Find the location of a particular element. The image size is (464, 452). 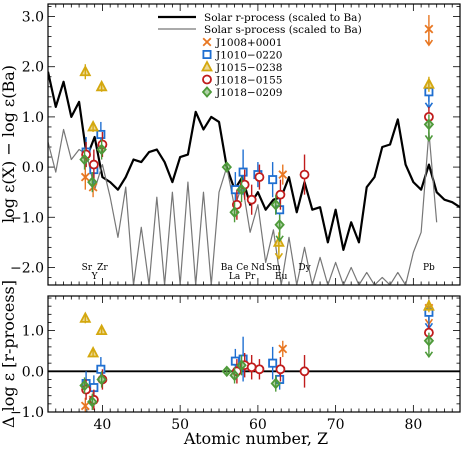

bottom-y-tick-label: −1.0 is located at coordinates (27, 413).